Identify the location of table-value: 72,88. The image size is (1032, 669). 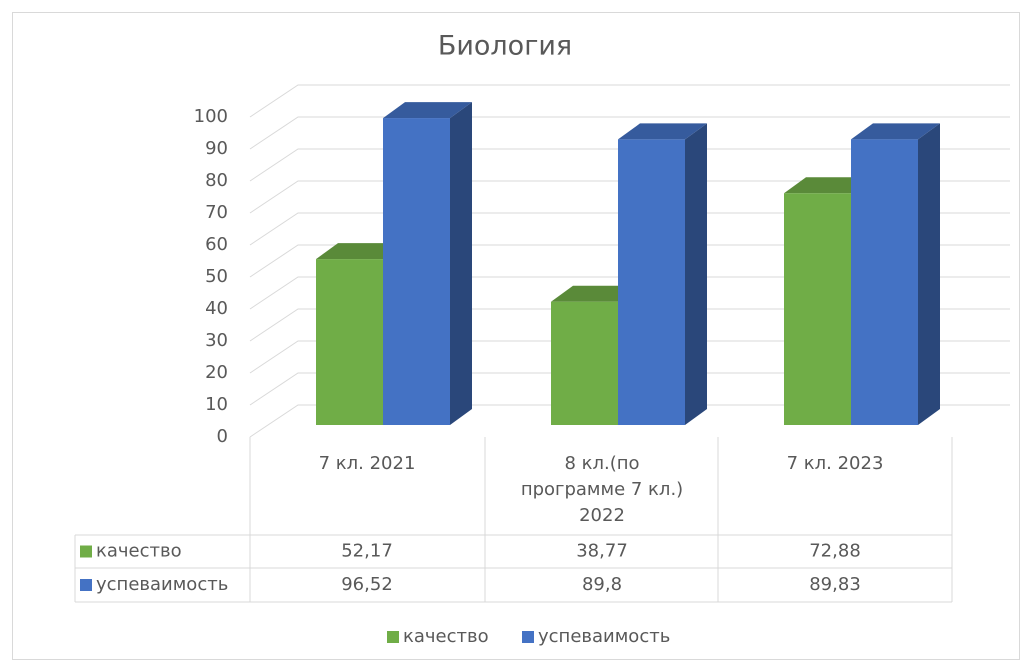
(835, 551).